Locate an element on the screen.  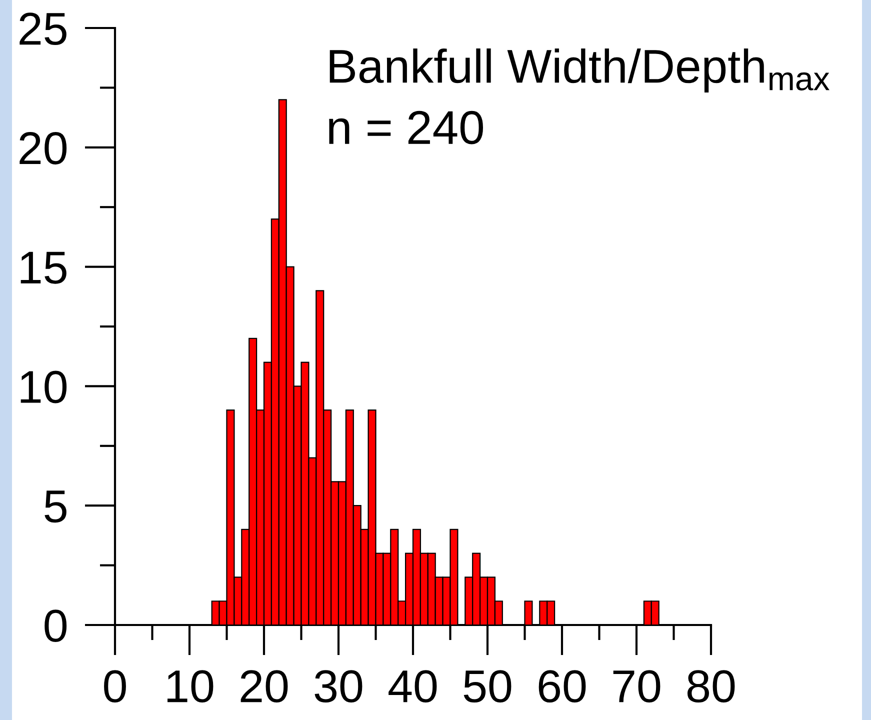
x-tick-label: 80 is located at coordinates (711, 686).